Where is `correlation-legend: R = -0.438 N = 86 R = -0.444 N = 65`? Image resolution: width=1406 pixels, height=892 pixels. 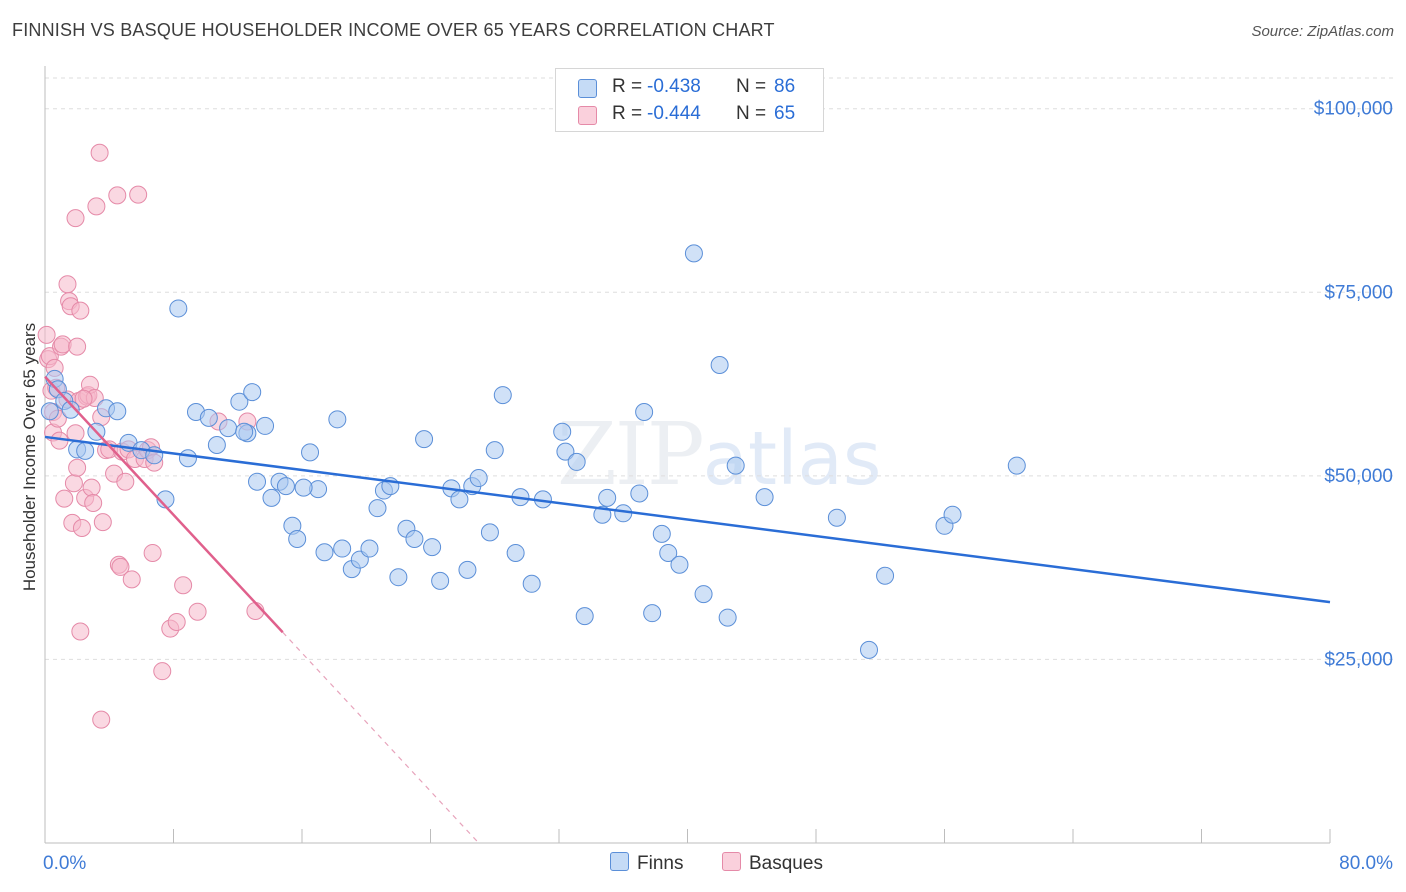 correlation-legend: R = -0.438 N = 86 R = -0.444 N = 65 is located at coordinates (689, 100).